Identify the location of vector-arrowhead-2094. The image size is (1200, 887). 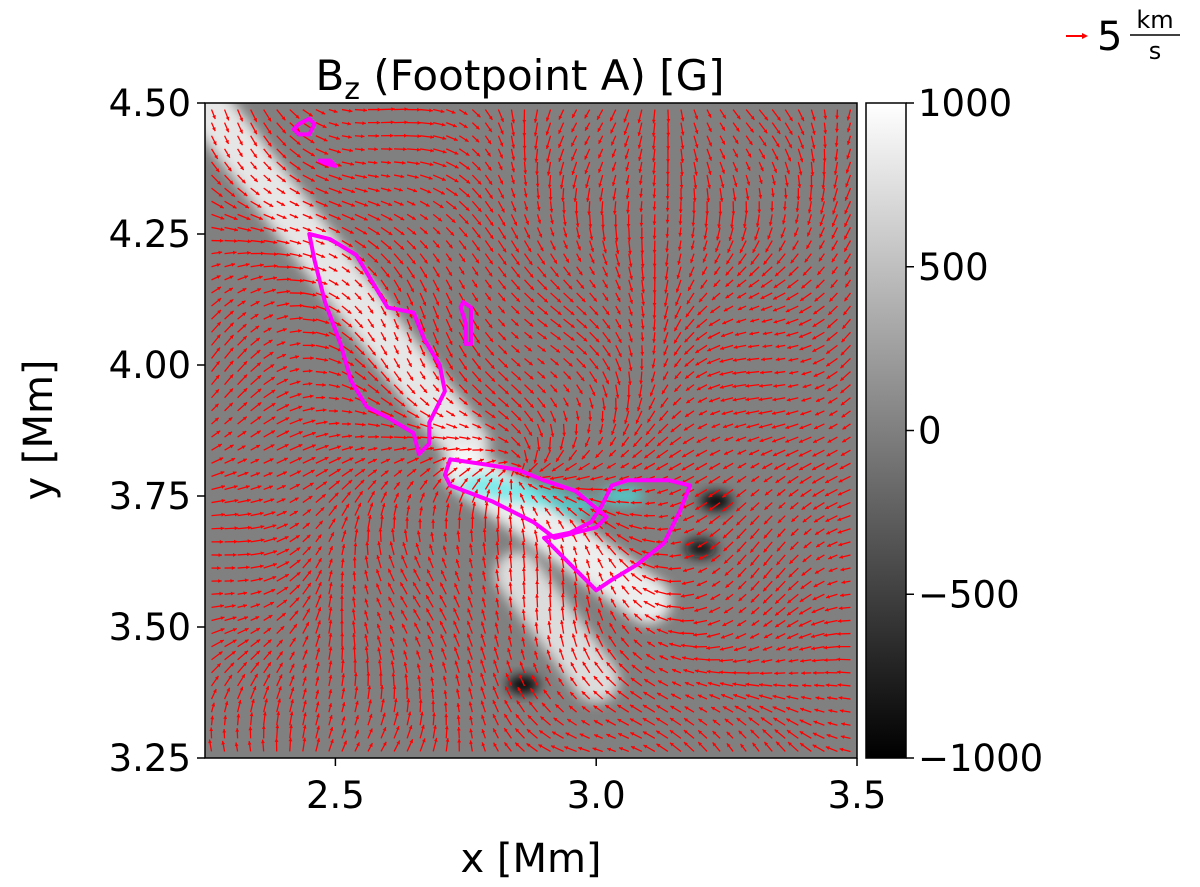
(748, 183).